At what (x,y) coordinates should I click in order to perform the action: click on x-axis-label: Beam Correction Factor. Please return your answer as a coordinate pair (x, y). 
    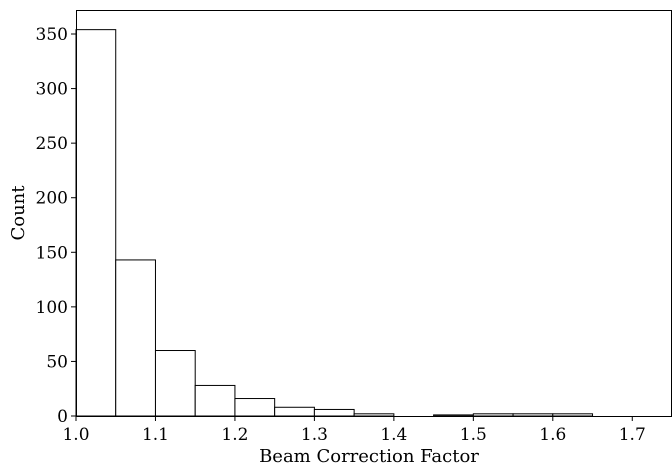
    Looking at the image, I should click on (369, 456).